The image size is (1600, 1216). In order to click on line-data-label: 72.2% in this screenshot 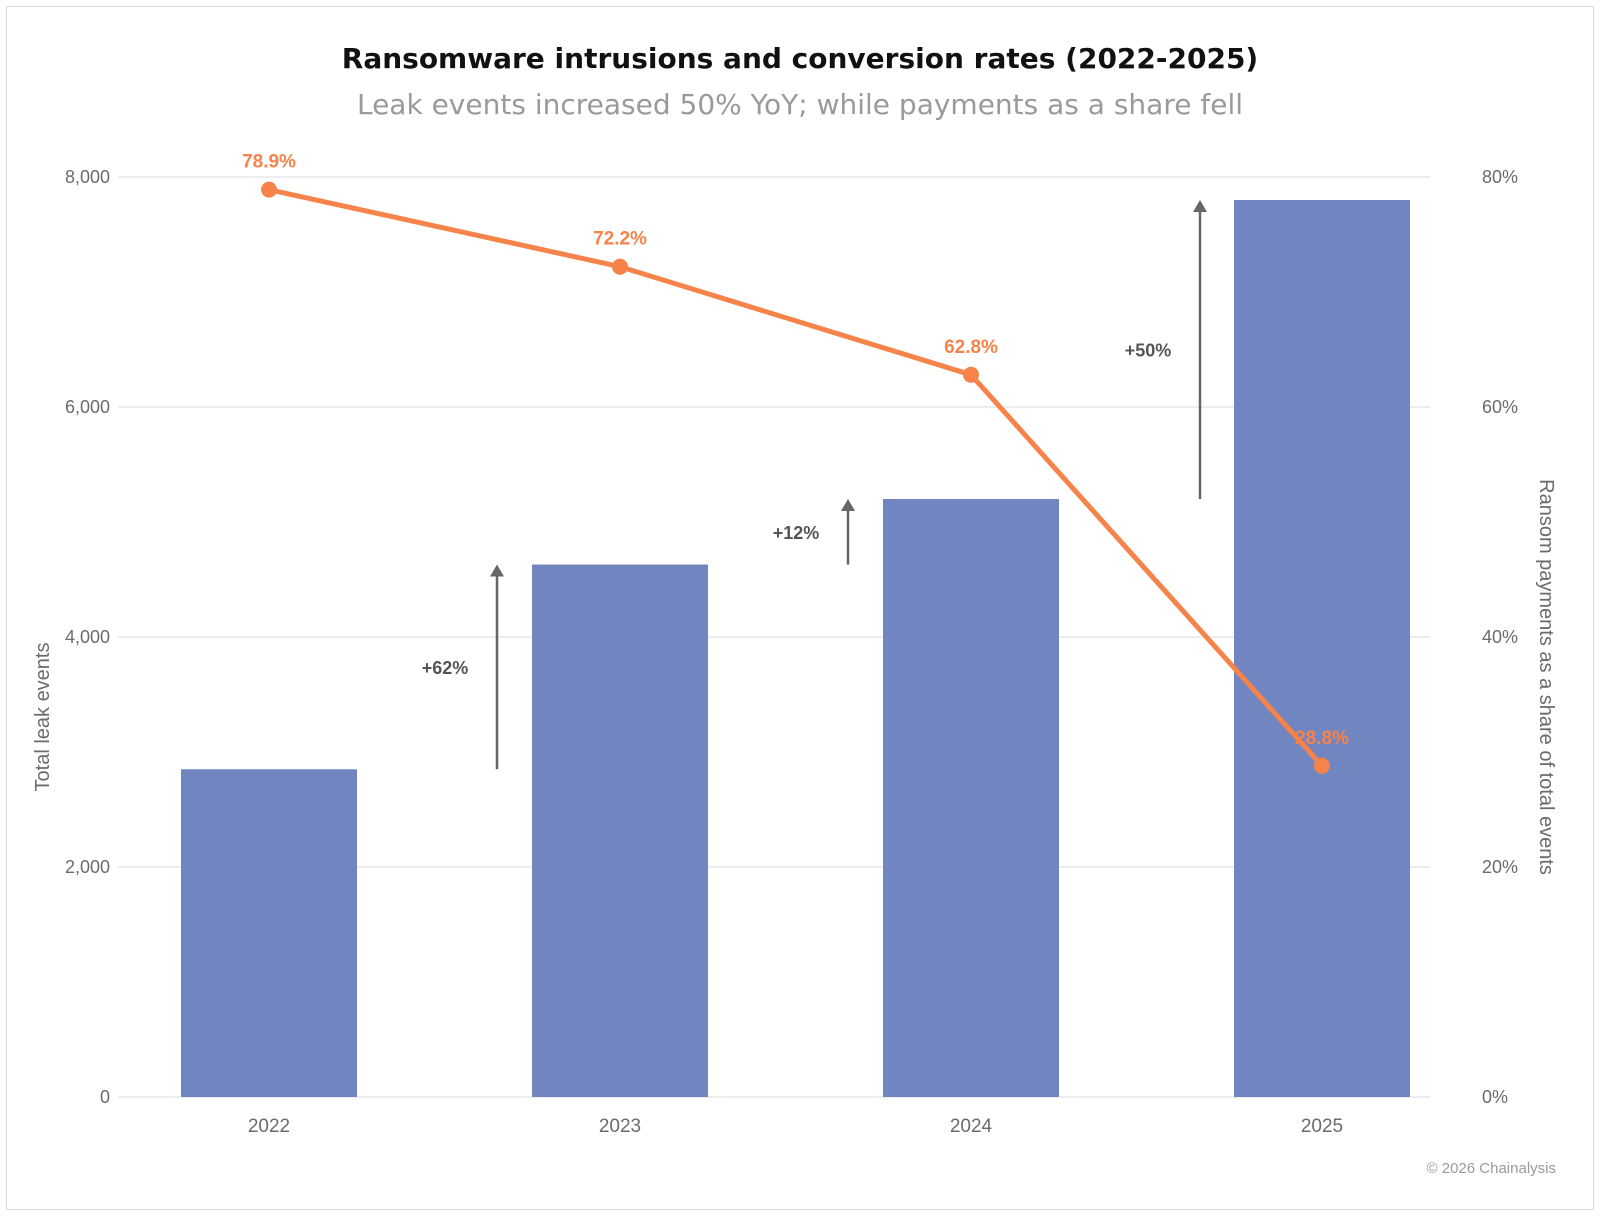, I will do `click(620, 239)`.